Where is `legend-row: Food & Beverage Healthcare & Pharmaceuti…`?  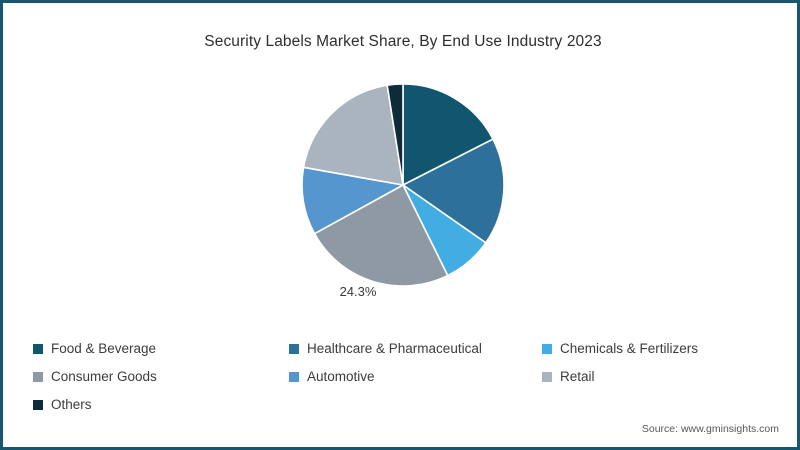
legend-row: Food & Beverage Healthcare & Pharmaceuti… is located at coordinates (398, 355).